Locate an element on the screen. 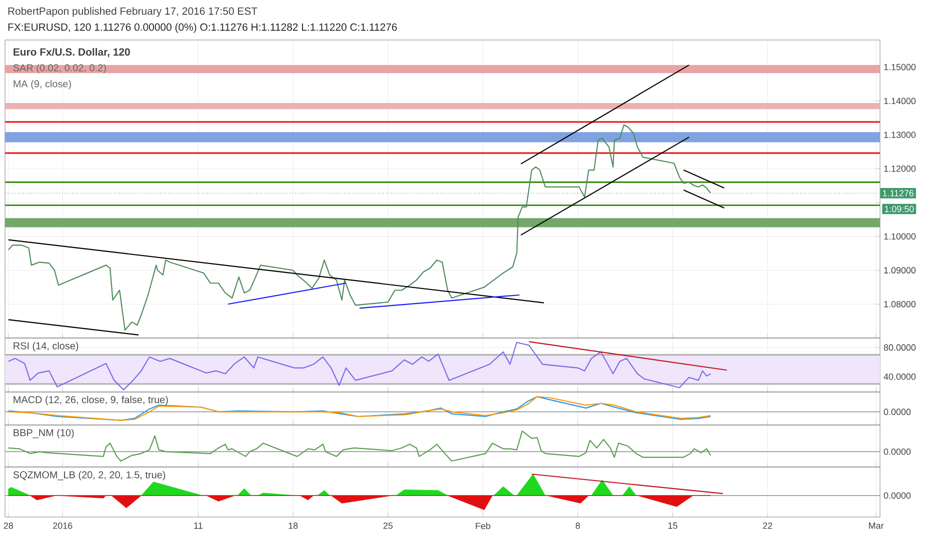  chart-title: FX:EURUSD, 120 1.11276 0.00000 (0%) O:1.11276 H:1.11282 L:1.11220 C:1.11276 is located at coordinates (202, 28).